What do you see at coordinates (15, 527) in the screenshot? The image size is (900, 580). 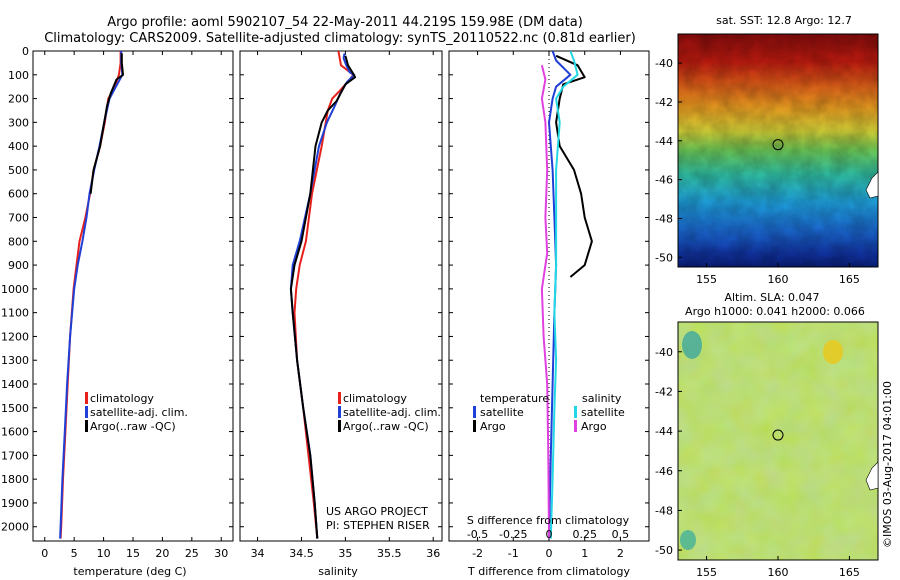 I see `depth-tick-label: 2000` at bounding box center [15, 527].